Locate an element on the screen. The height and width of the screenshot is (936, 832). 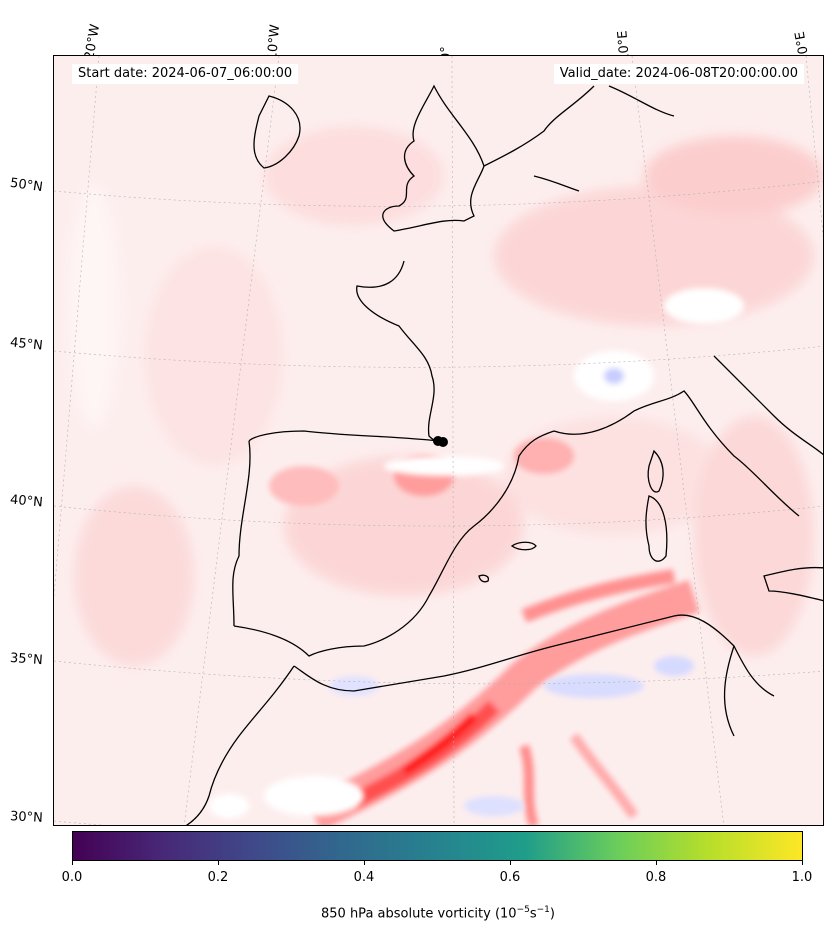
lat-label-35n: 35°N is located at coordinates (26, 659).